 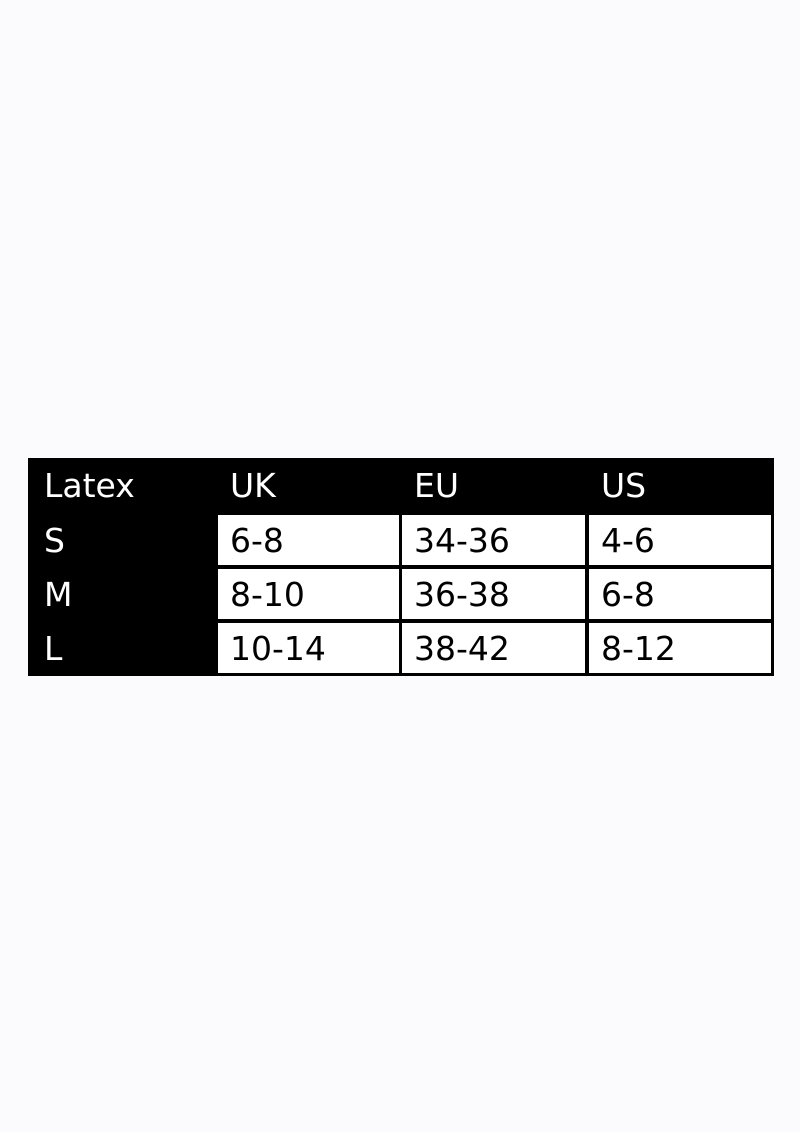 I want to click on row-label: L, so click(x=53, y=648).